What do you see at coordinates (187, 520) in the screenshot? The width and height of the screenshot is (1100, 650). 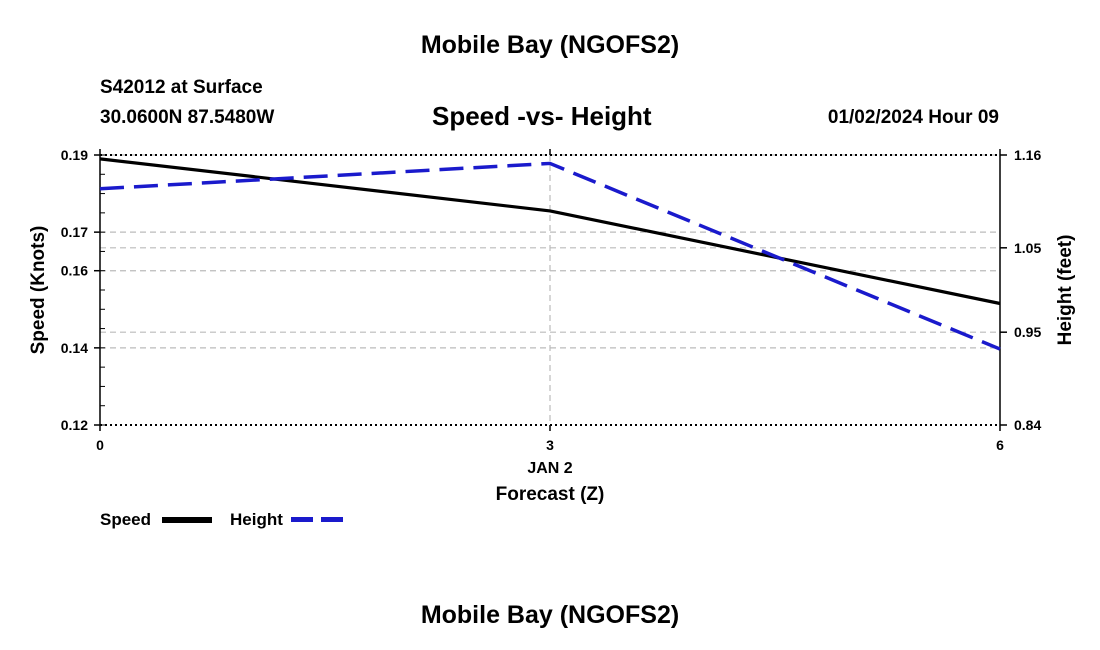 I see `legend-speed-swatch` at bounding box center [187, 520].